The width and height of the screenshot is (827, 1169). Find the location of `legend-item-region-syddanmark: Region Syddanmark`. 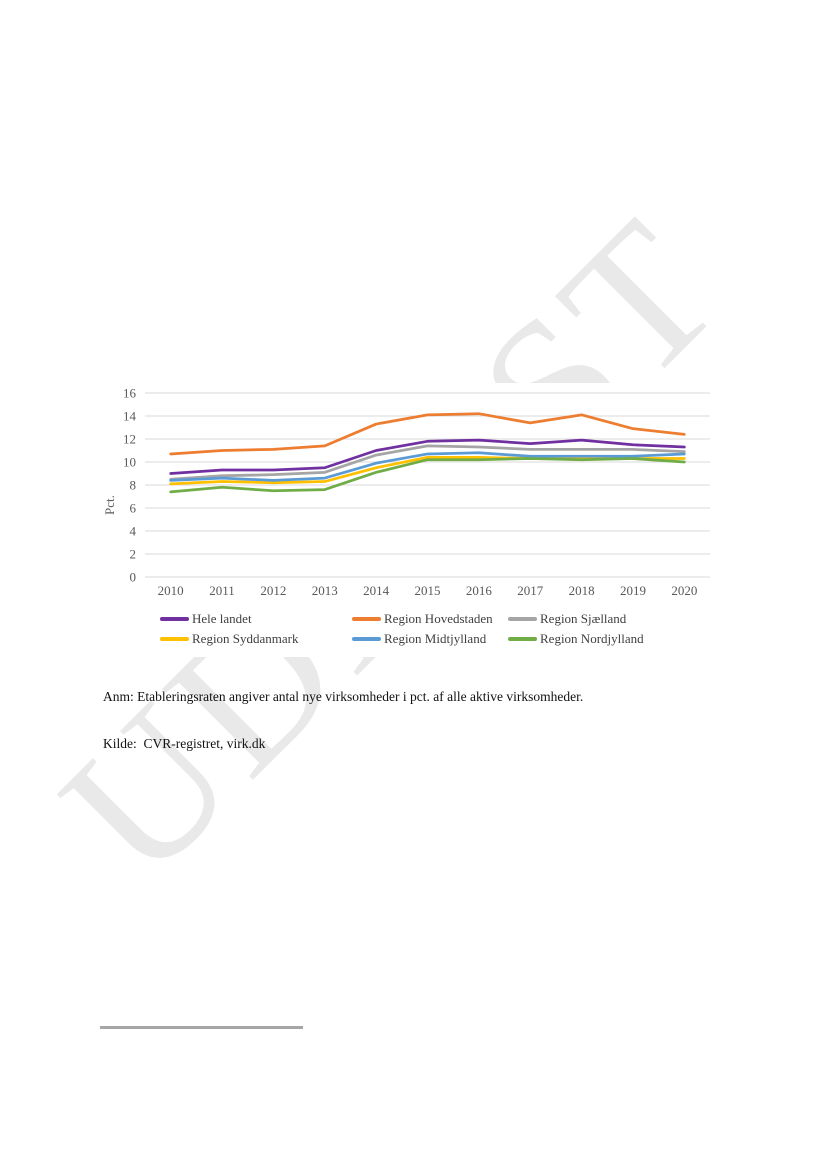

legend-item-region-syddanmark: Region Syddanmark is located at coordinates (229, 639).